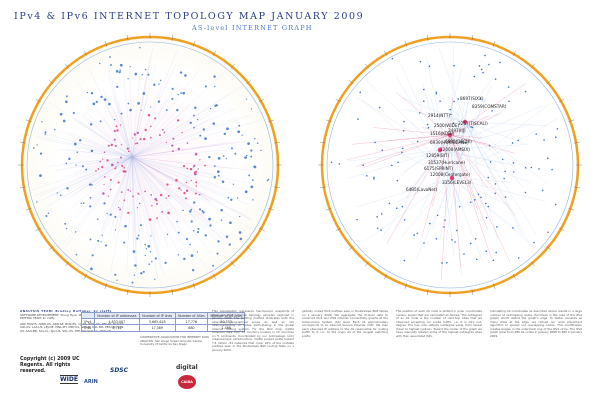 This screenshot has height=400, width=600. Describe the element at coordinates (442, 133) in the screenshot. I see `node-label: 1516(KDDI)` at that location.